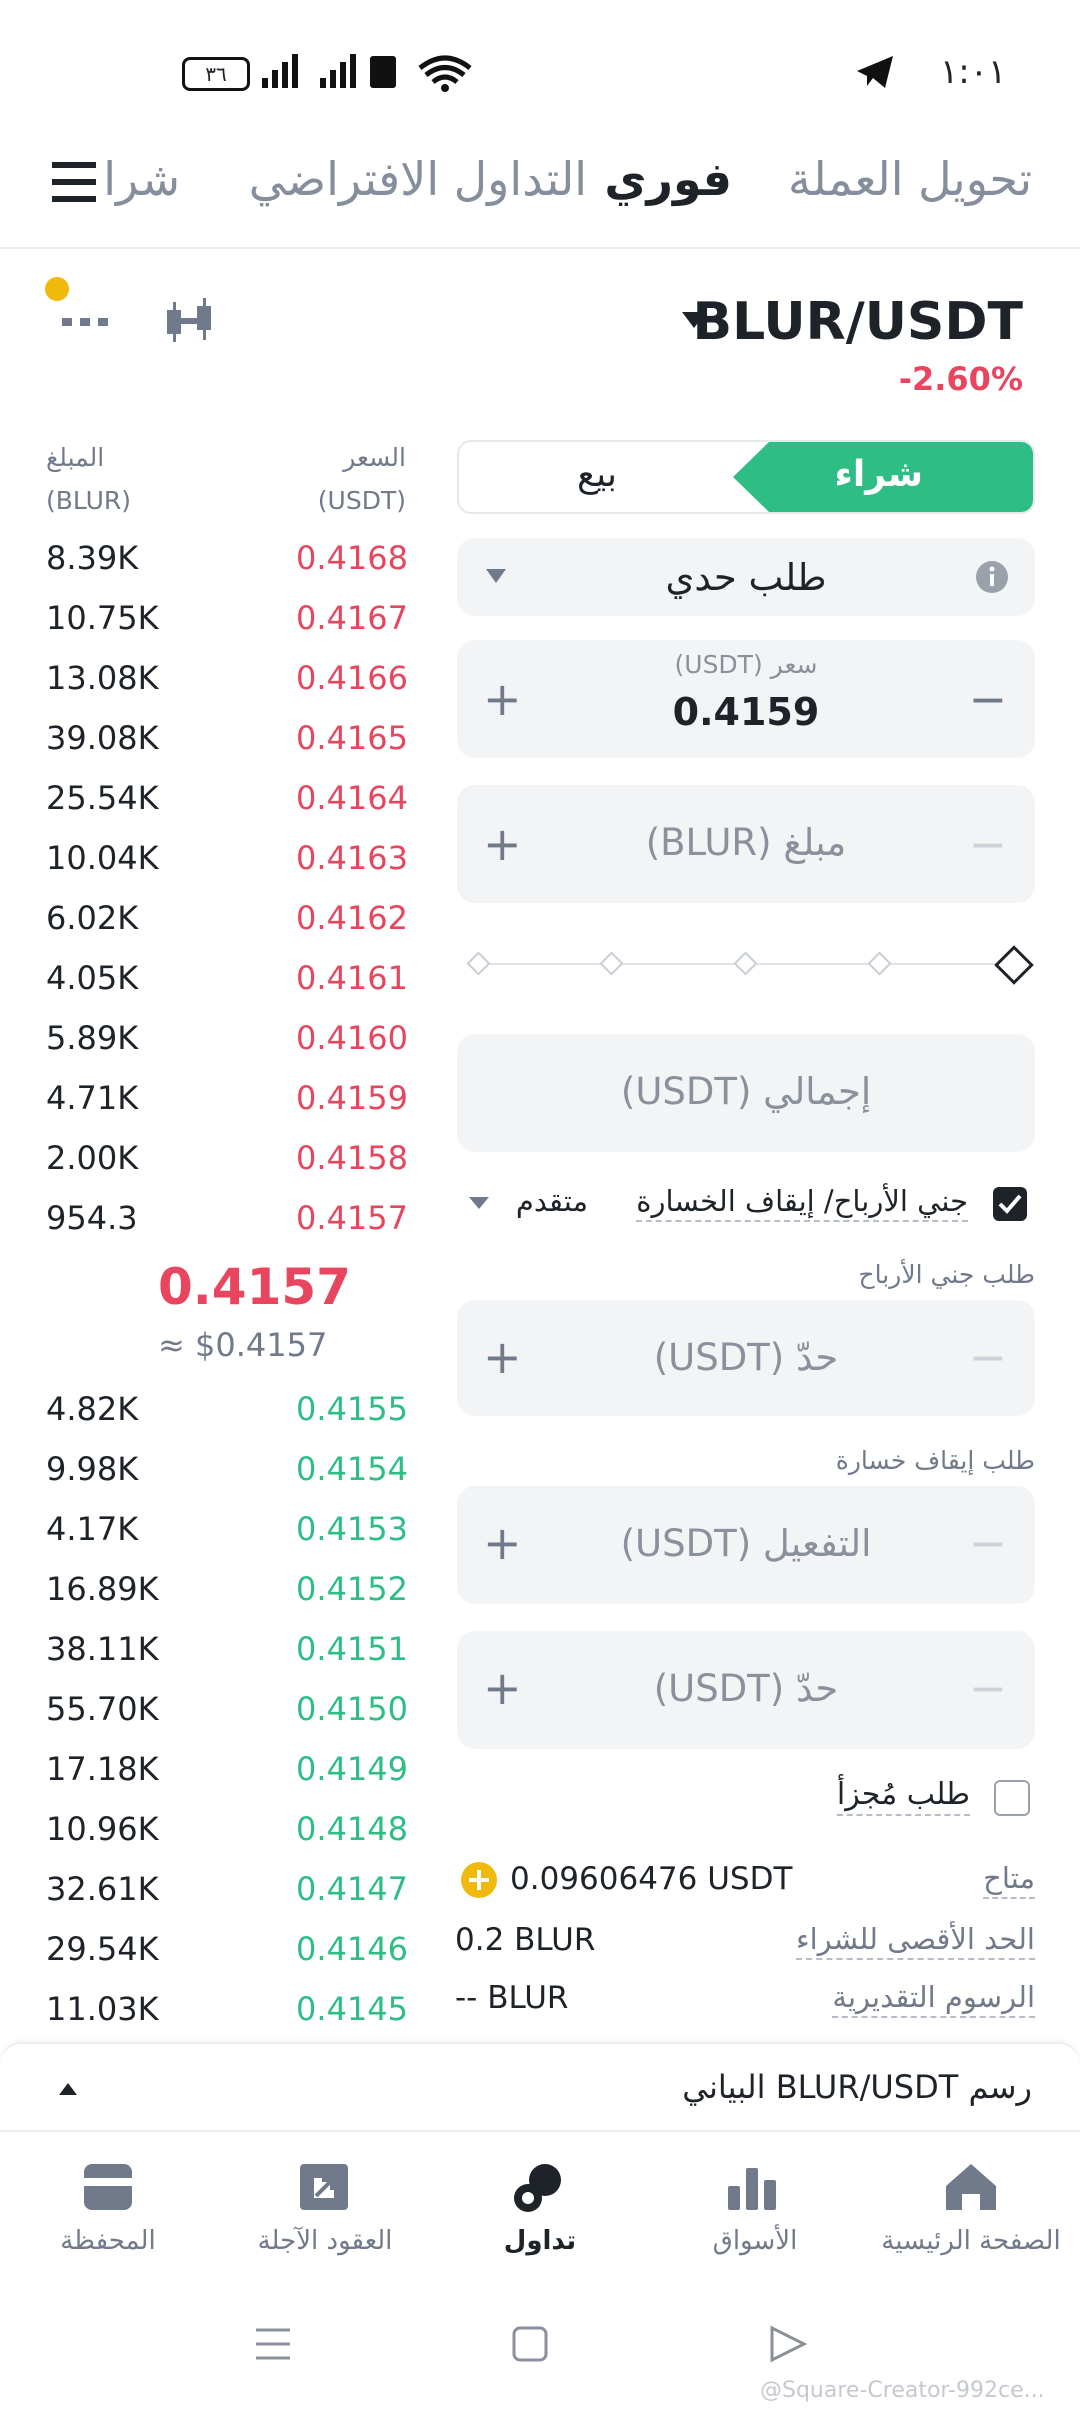 This screenshot has height=2412, width=1080. I want to click on order-row: 954.3 0.4157, so click(227, 1218).